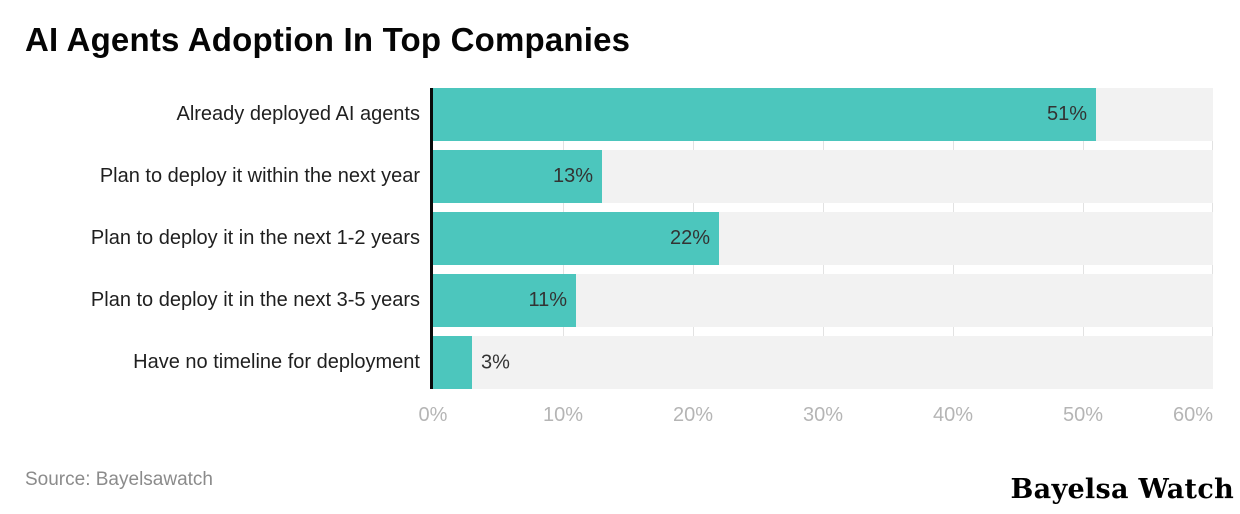  I want to click on category-label: Have no timeline for deployment, so click(276, 362).